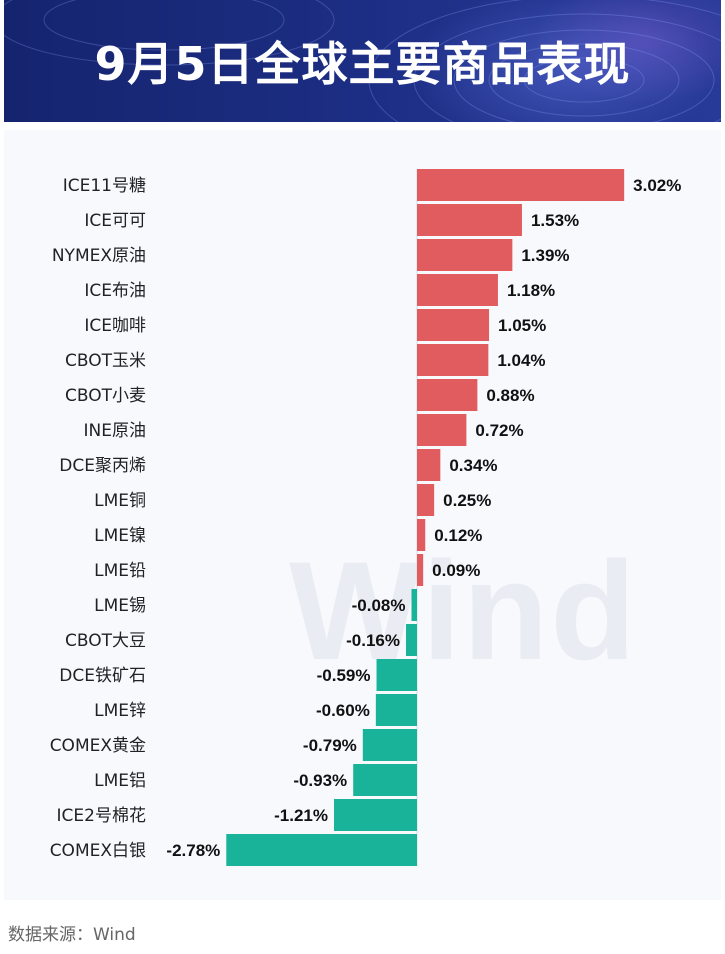  Describe the element at coordinates (301, 815) in the screenshot. I see `value-label-18: -1.21%` at that location.